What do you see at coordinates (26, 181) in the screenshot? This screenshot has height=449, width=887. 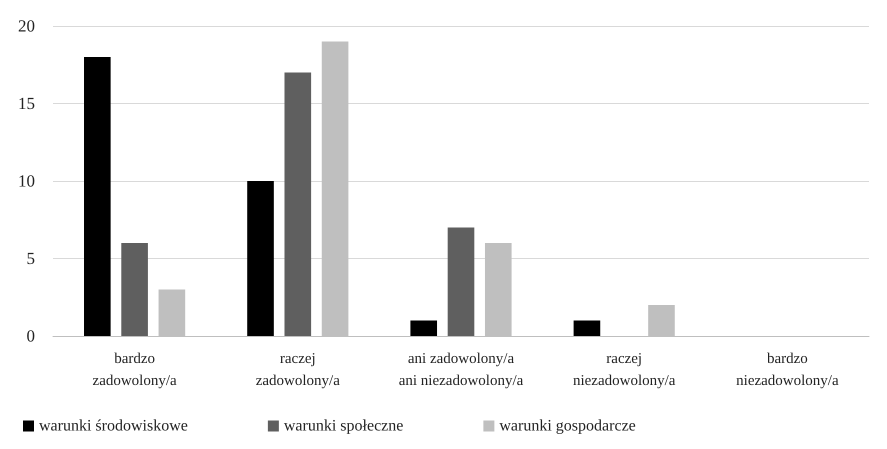 I see `y-tick-label: 10` at bounding box center [26, 181].